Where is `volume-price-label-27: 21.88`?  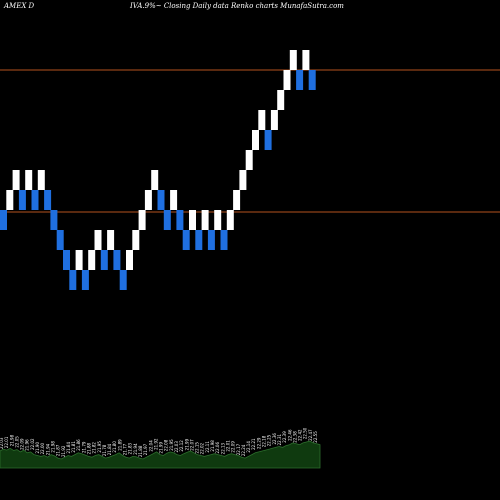 volume-price-label-27: 21.88 is located at coordinates (140, 451).